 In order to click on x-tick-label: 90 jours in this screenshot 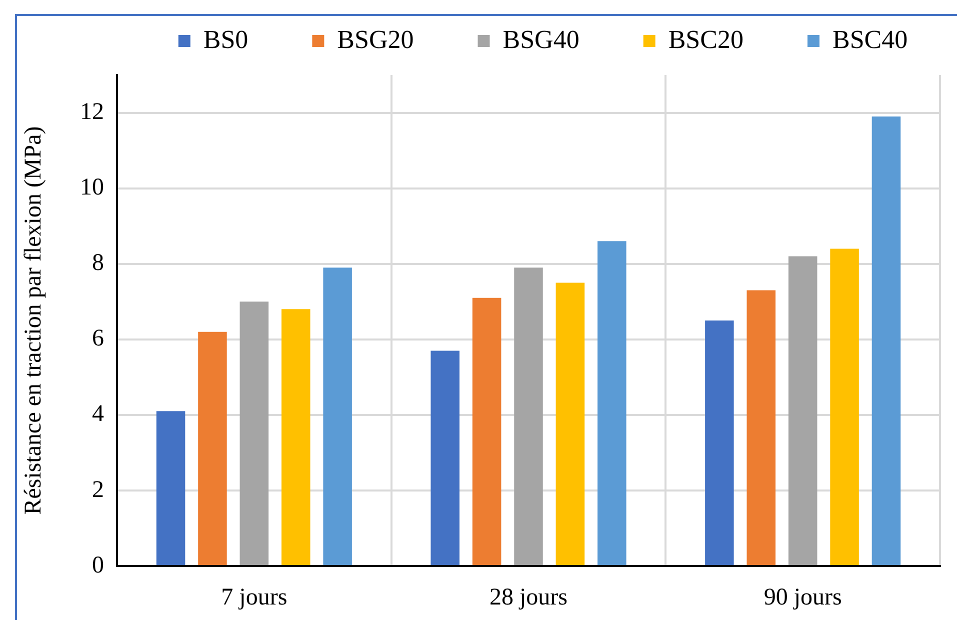, I will do `click(803, 597)`.